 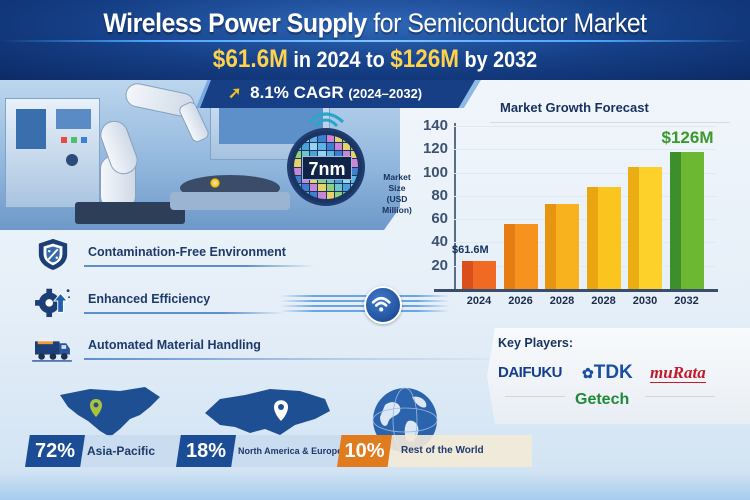 What do you see at coordinates (375, 485) in the screenshot?
I see `footer-glow` at bounding box center [375, 485].